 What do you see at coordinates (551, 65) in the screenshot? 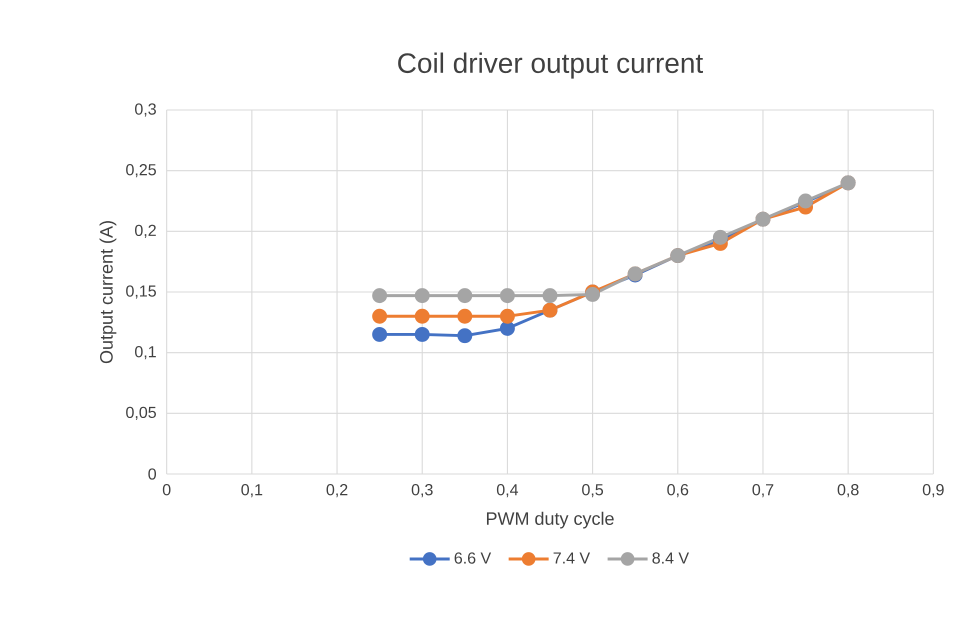
I see `chart-title: Coil driver output current` at bounding box center [551, 65].